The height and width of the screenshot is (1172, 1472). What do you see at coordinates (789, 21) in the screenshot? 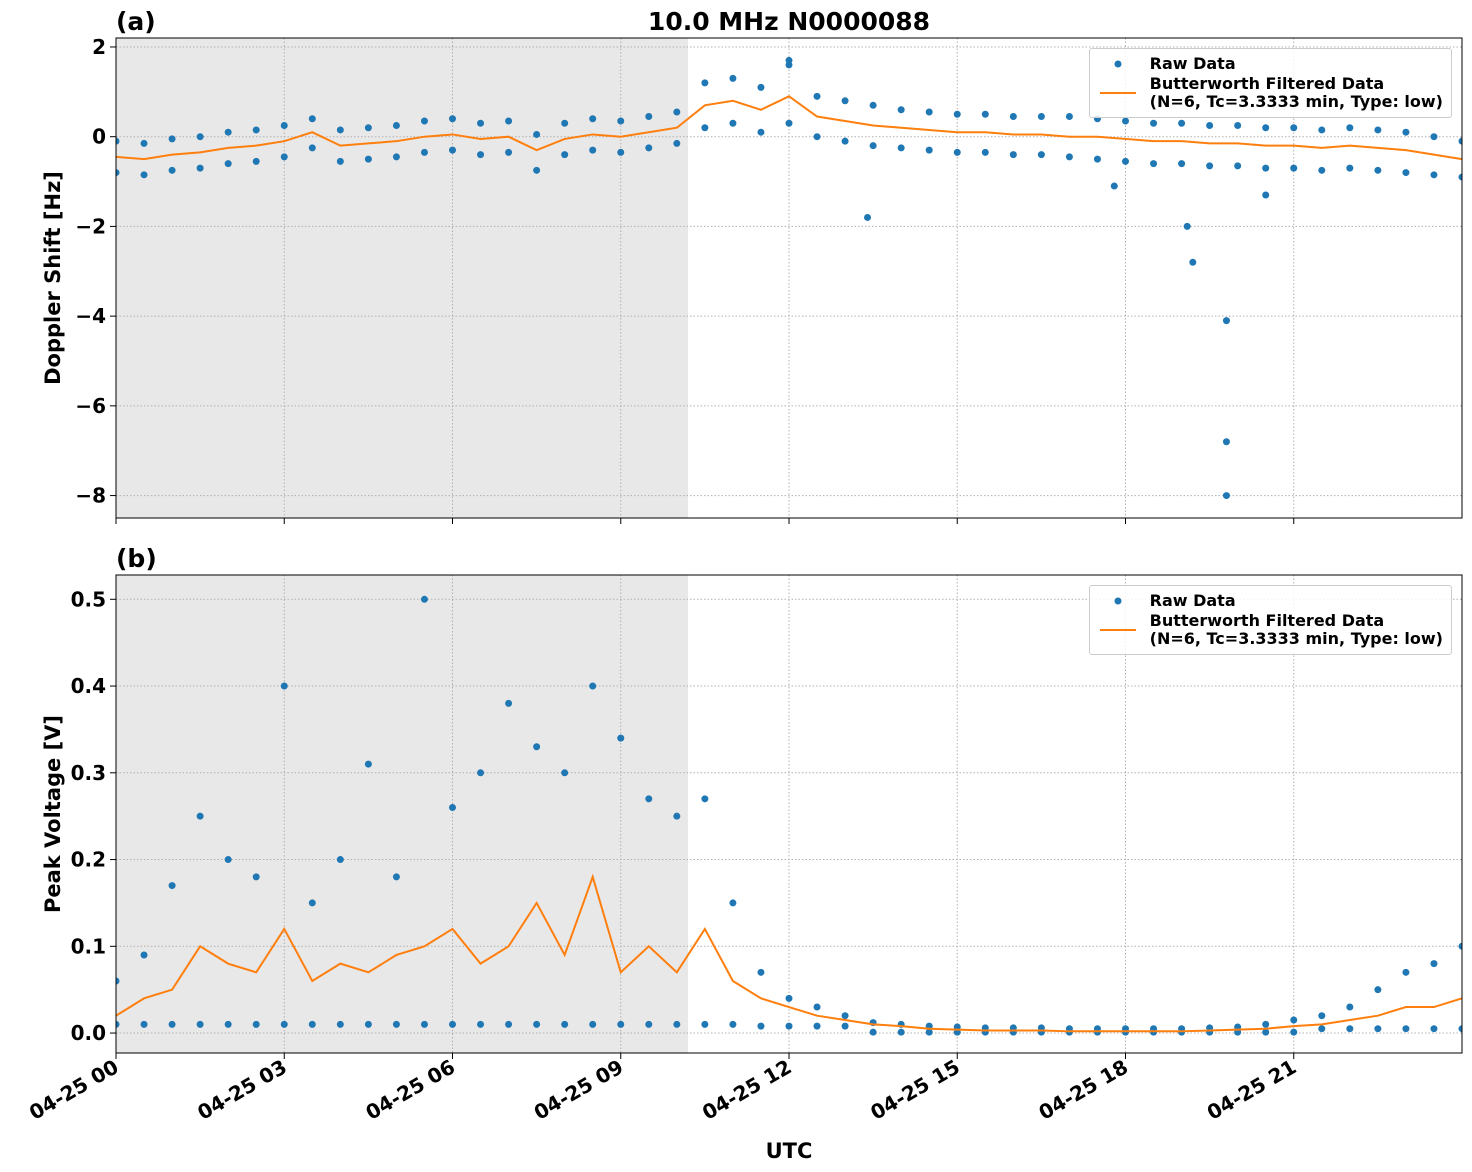
I see `chart-title: 10.0 MHz N0000088` at bounding box center [789, 21].